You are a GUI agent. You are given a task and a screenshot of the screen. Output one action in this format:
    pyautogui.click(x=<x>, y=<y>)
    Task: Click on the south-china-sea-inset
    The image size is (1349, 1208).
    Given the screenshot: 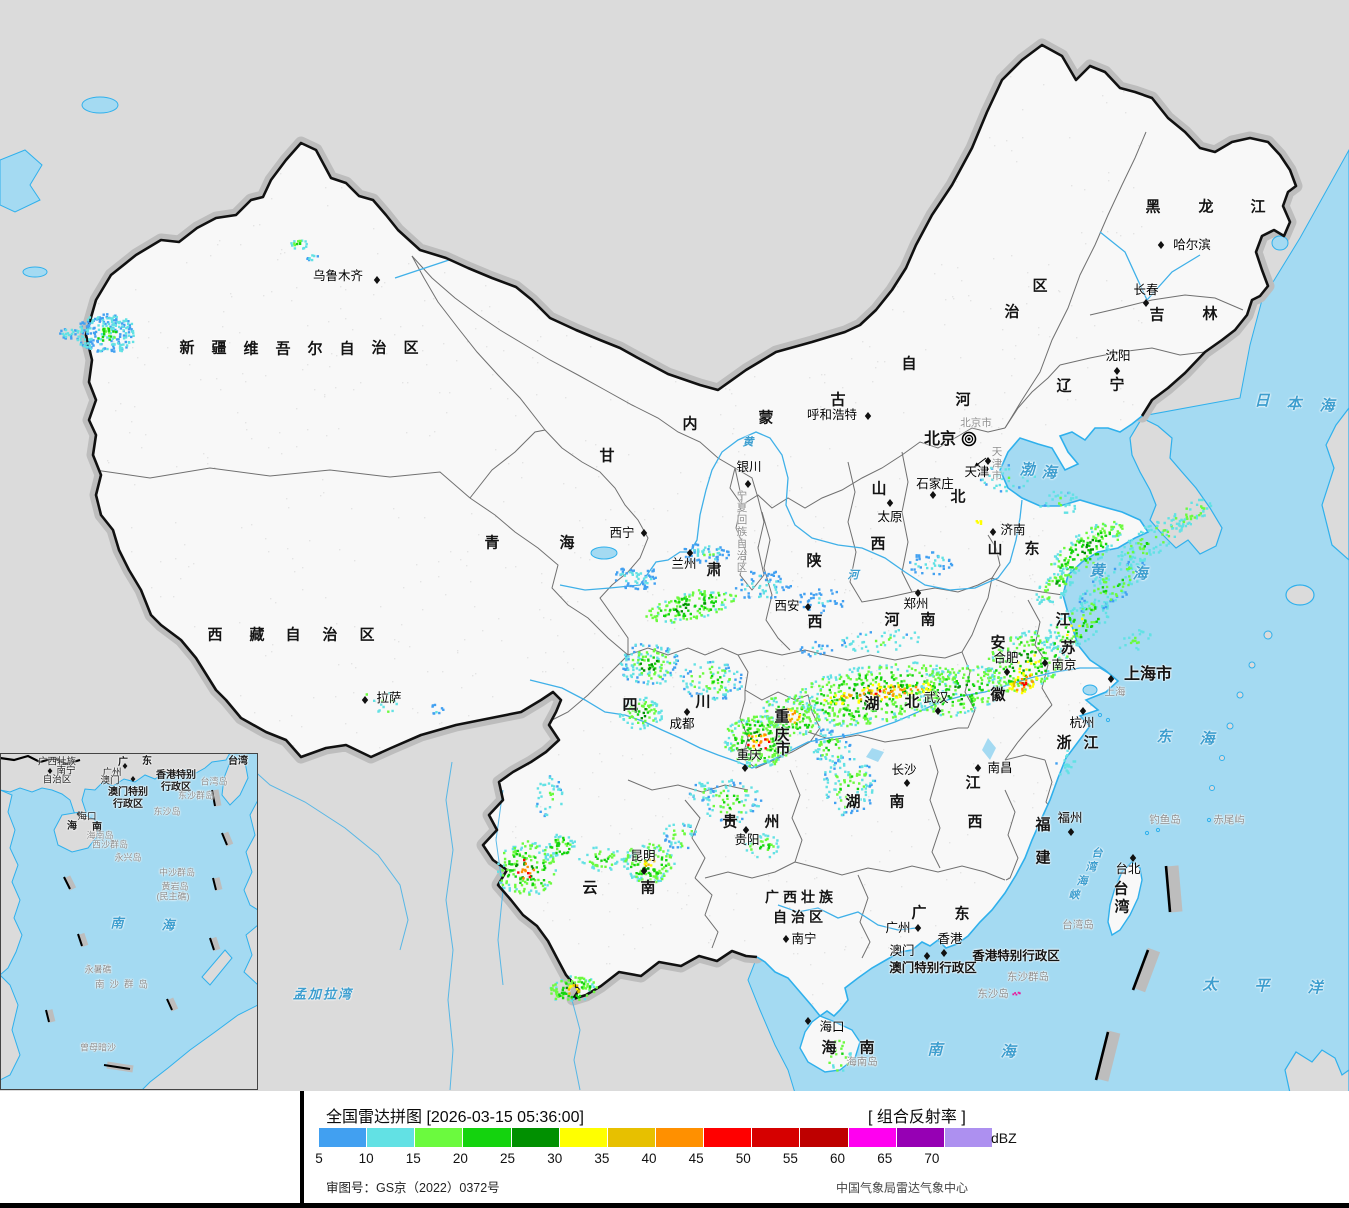 What is the action you would take?
    pyautogui.click(x=129, y=921)
    